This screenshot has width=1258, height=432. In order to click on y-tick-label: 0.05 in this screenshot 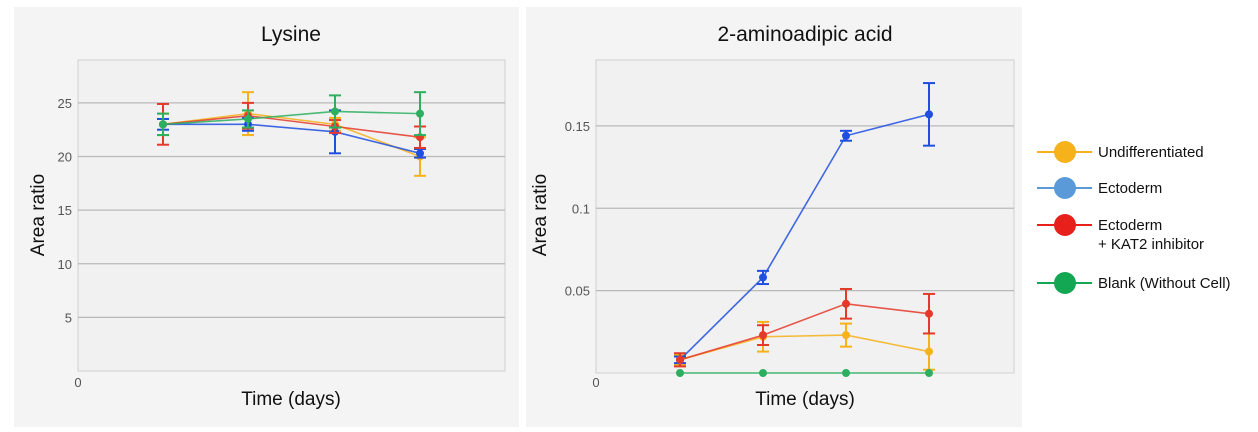, I will do `click(577, 291)`.